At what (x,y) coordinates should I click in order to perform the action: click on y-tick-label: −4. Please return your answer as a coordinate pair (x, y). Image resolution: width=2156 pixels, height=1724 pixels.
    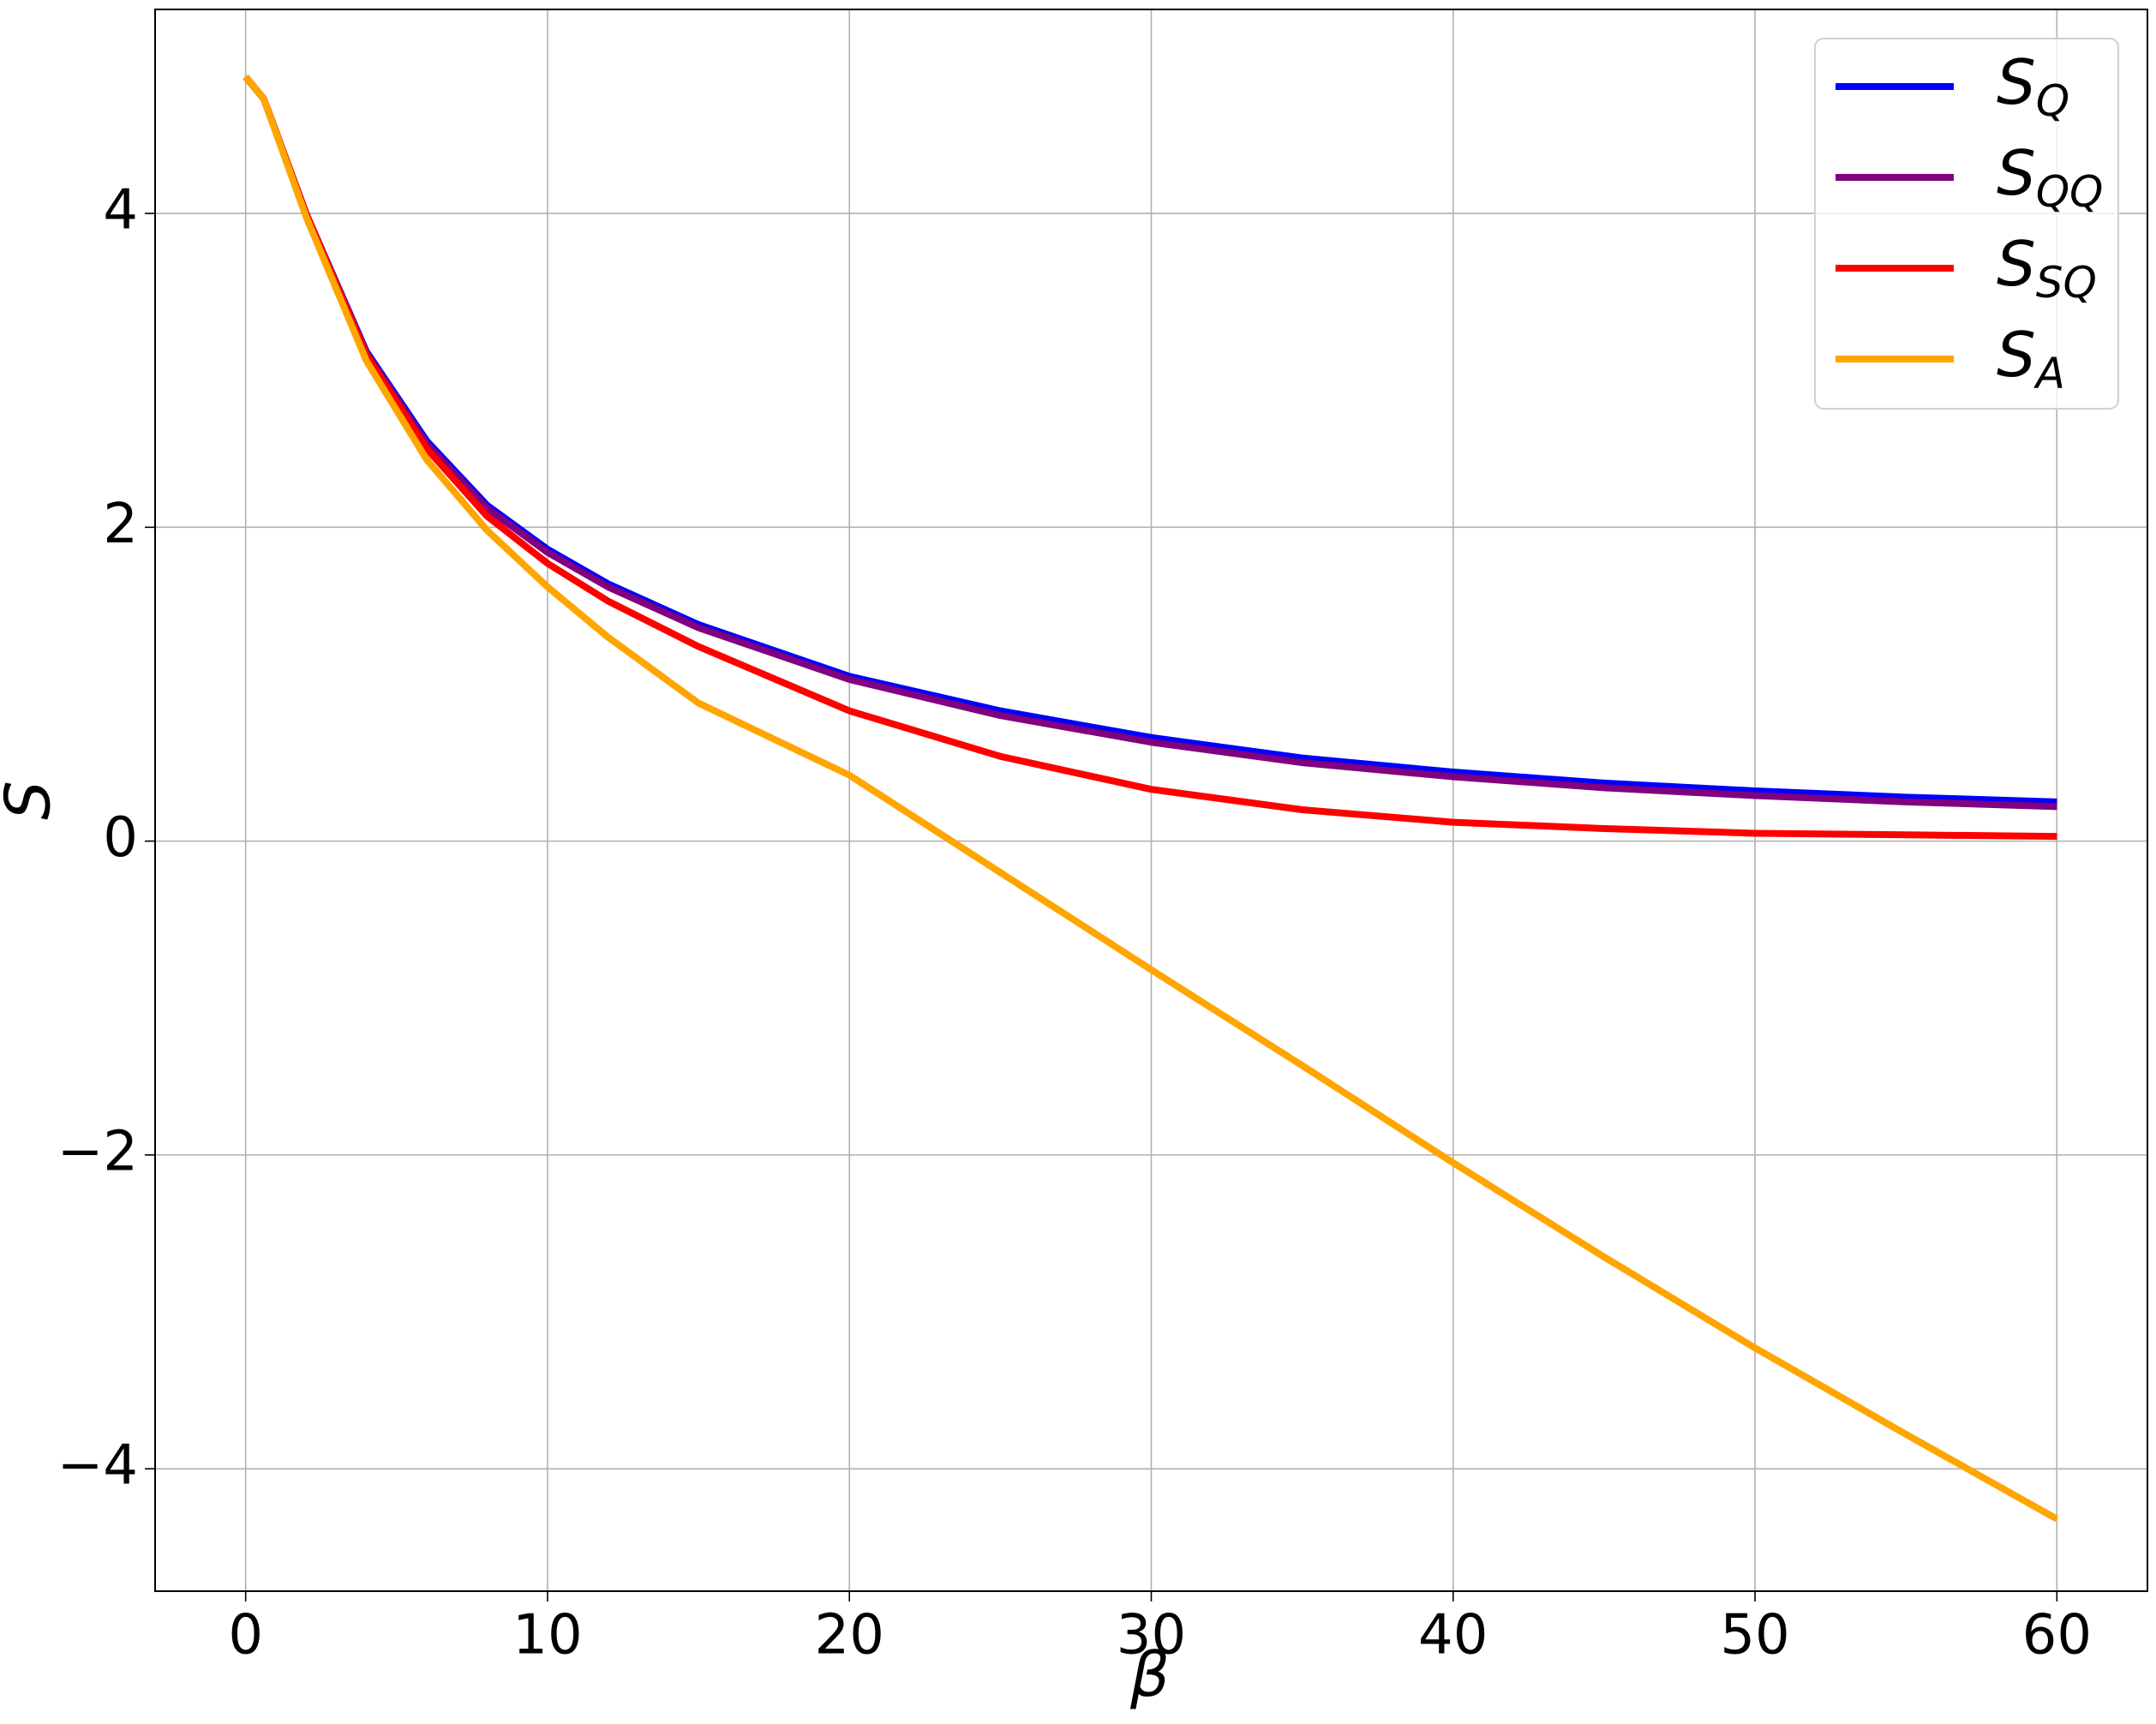
    Looking at the image, I should click on (98, 1466).